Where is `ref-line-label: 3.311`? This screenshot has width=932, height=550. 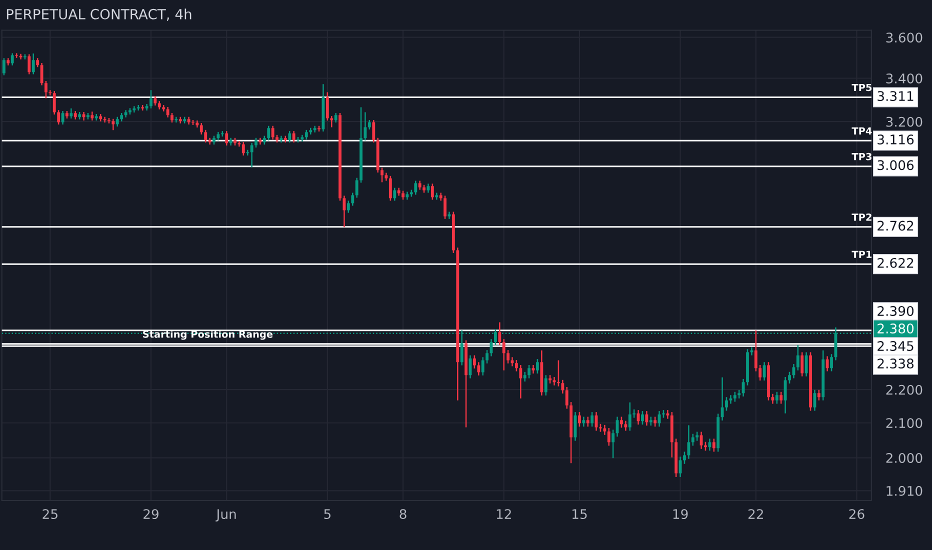
ref-line-label: 3.311 is located at coordinates (896, 96).